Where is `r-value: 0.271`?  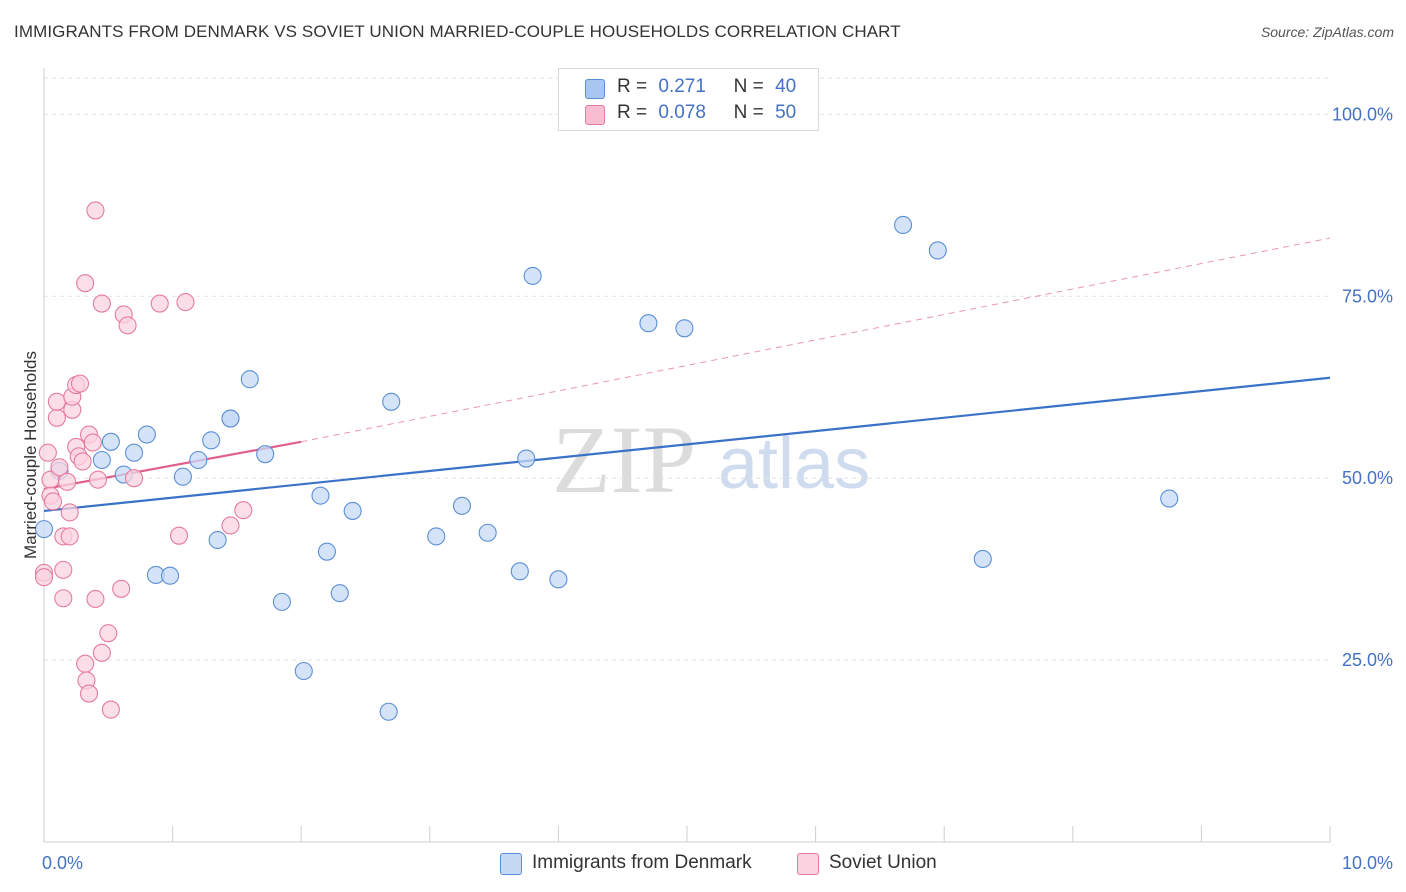
r-value: 0.271 is located at coordinates (682, 86).